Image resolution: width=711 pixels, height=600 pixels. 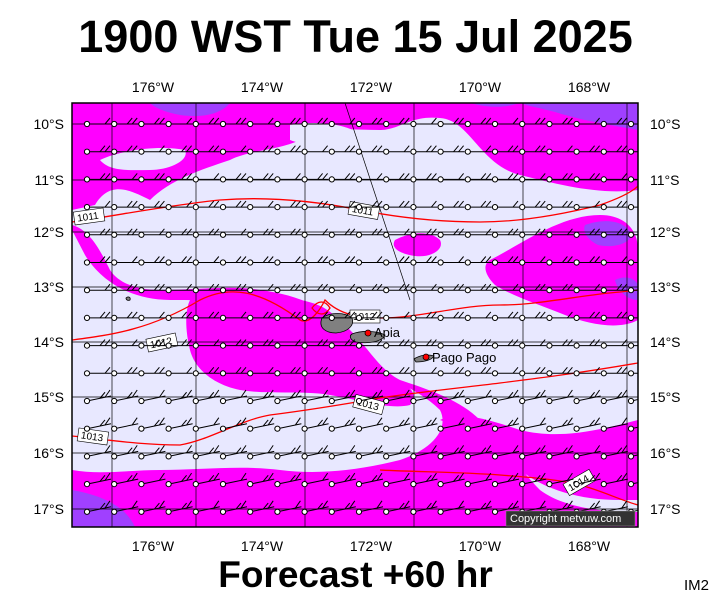 What do you see at coordinates (589, 87) in the screenshot?
I see `longitude-label: 168°W` at bounding box center [589, 87].